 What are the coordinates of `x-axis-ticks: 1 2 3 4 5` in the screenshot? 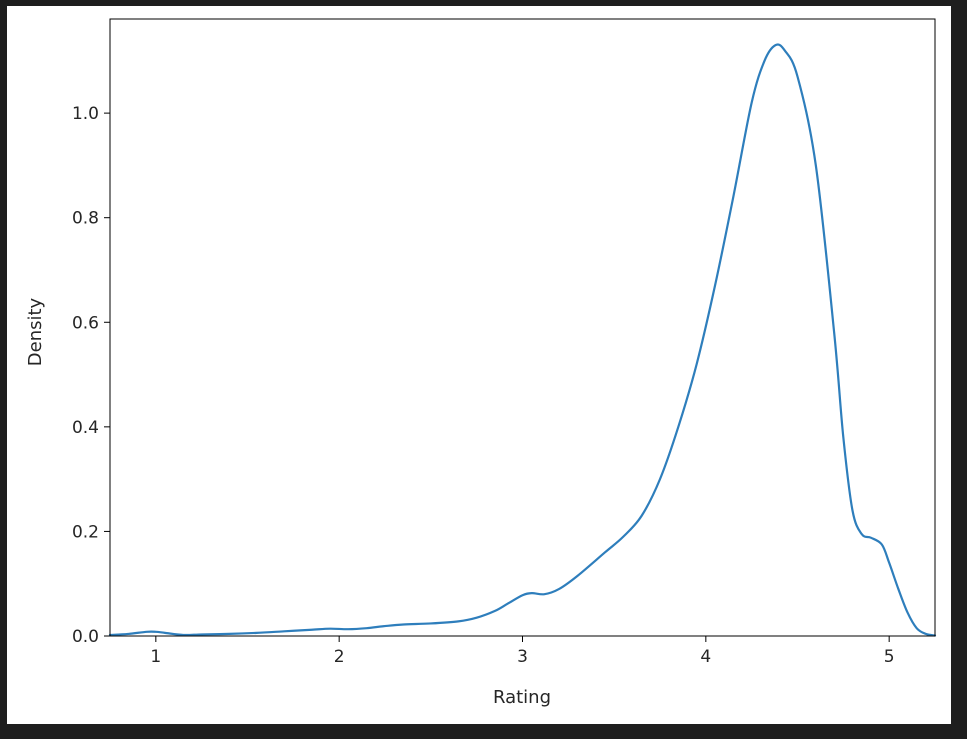 It's located at (522, 651).